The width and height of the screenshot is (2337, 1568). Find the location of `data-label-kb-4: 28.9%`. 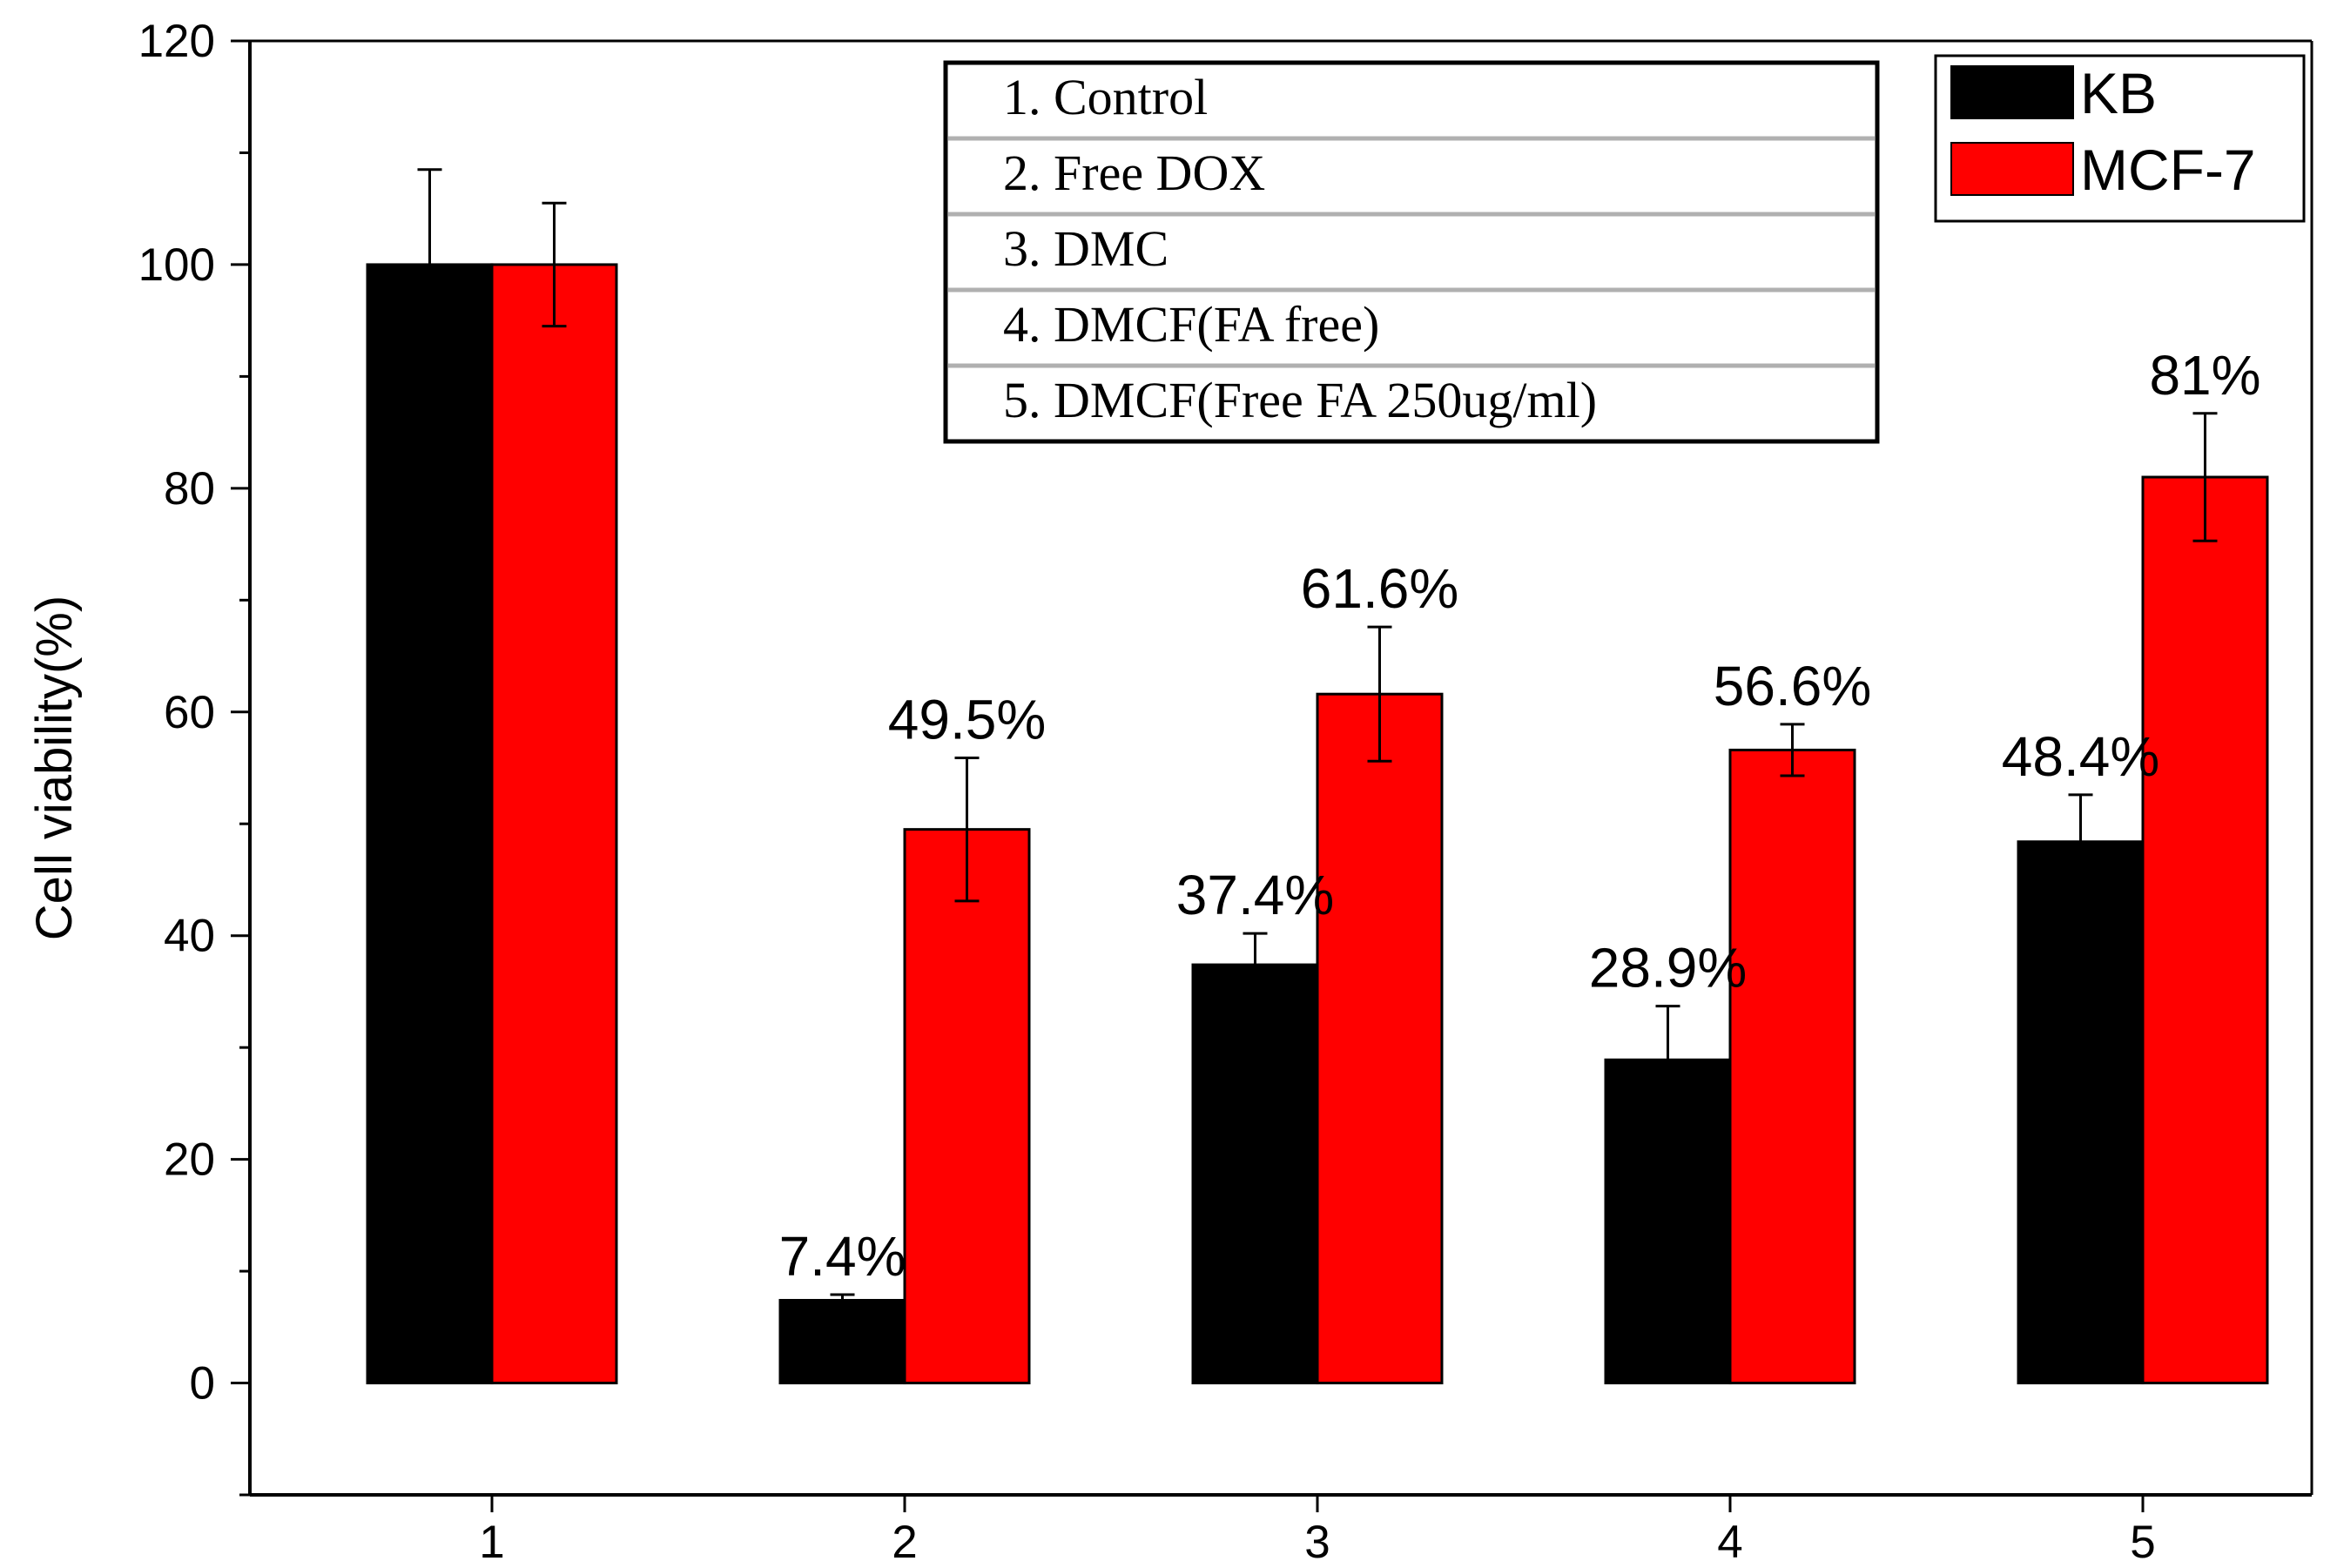

data-label-kb-4: 28.9% is located at coordinates (1668, 968).